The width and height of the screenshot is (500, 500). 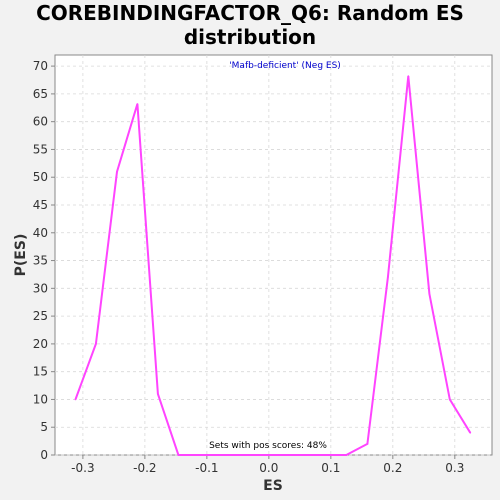 What do you see at coordinates (44, 455) in the screenshot?
I see `y-tick-label: 0` at bounding box center [44, 455].